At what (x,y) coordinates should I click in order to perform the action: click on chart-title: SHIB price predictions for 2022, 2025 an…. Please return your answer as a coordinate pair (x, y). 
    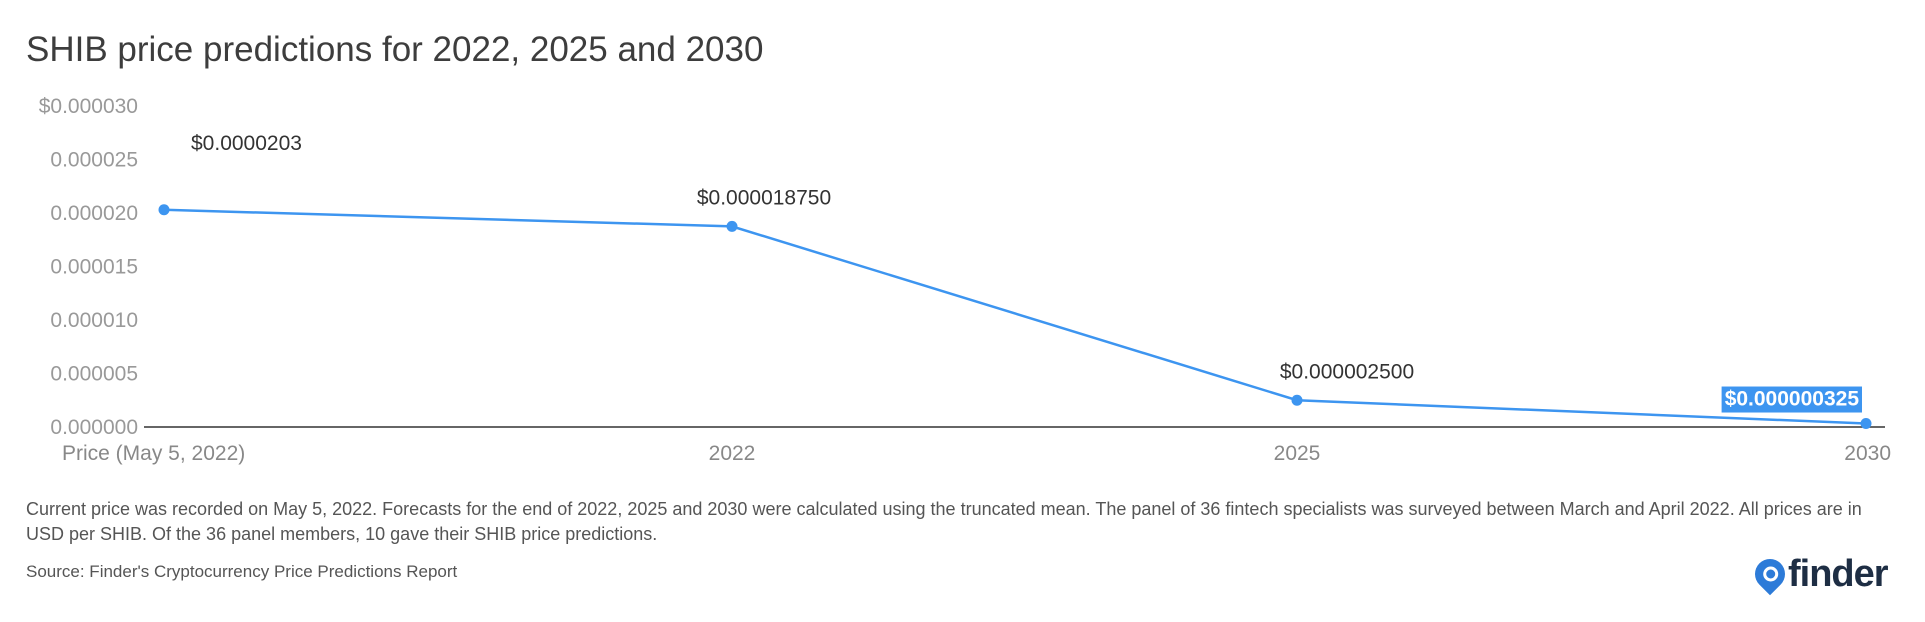
    Looking at the image, I should click on (395, 49).